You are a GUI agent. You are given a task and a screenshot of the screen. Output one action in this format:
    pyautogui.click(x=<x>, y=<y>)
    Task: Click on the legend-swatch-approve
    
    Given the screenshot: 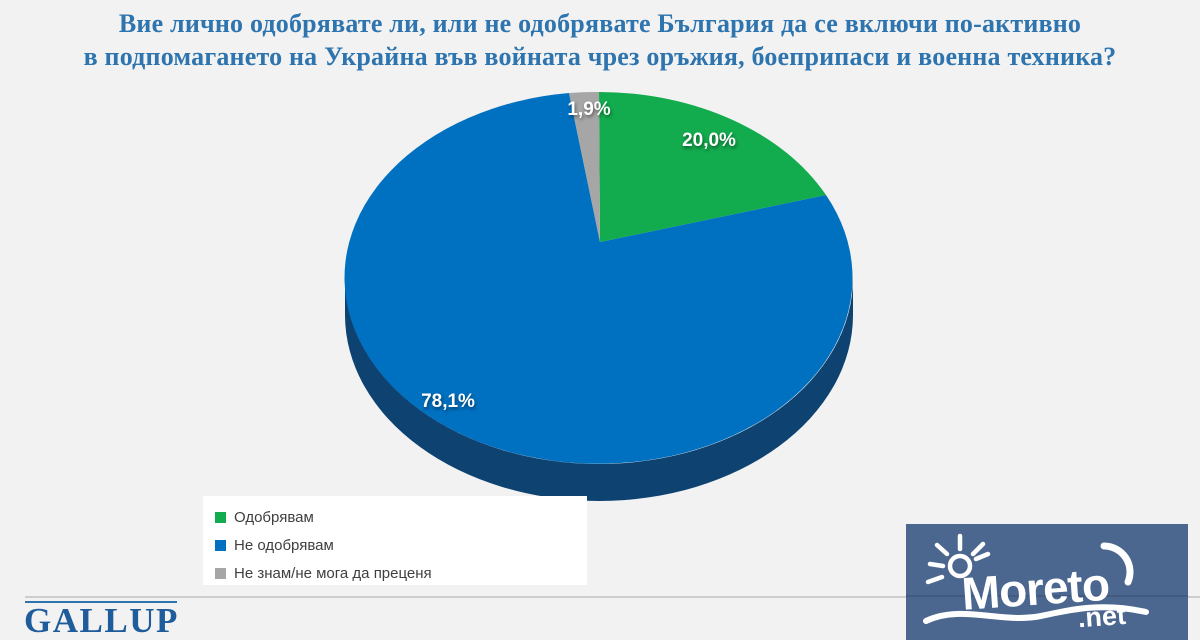 What is the action you would take?
    pyautogui.click(x=220, y=517)
    